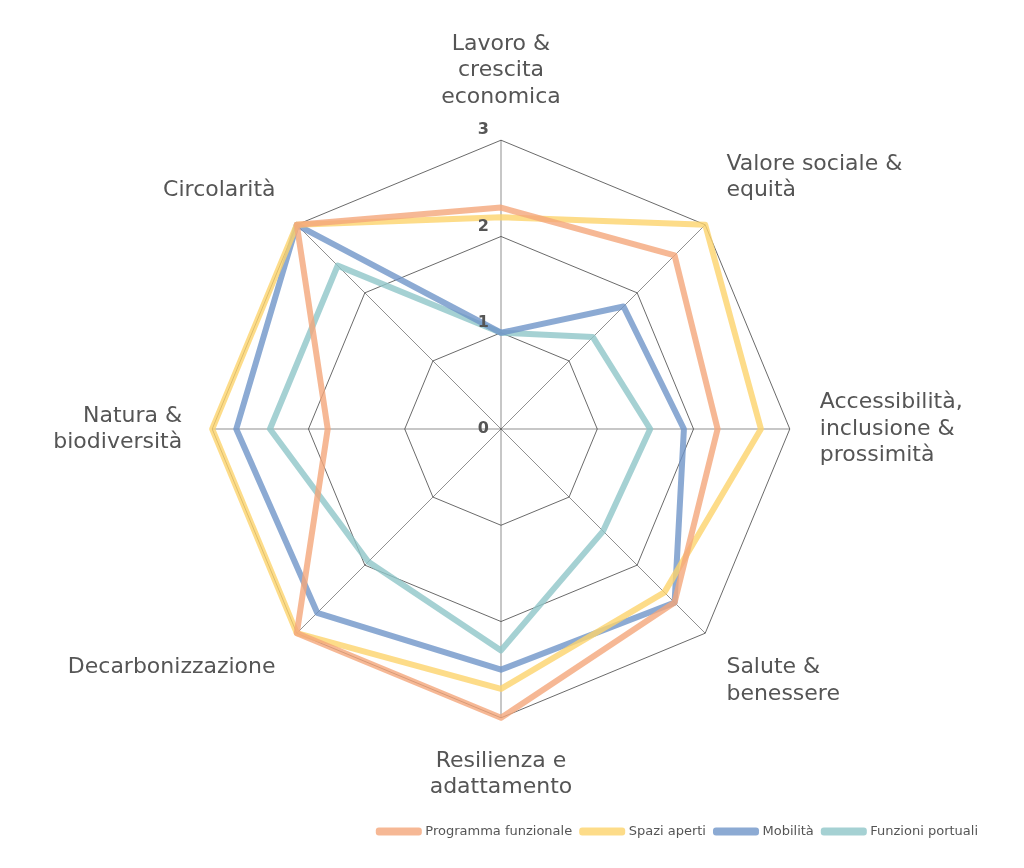  What do you see at coordinates (783, 679) in the screenshot?
I see `spoke-label: Salute & benessere` at bounding box center [783, 679].